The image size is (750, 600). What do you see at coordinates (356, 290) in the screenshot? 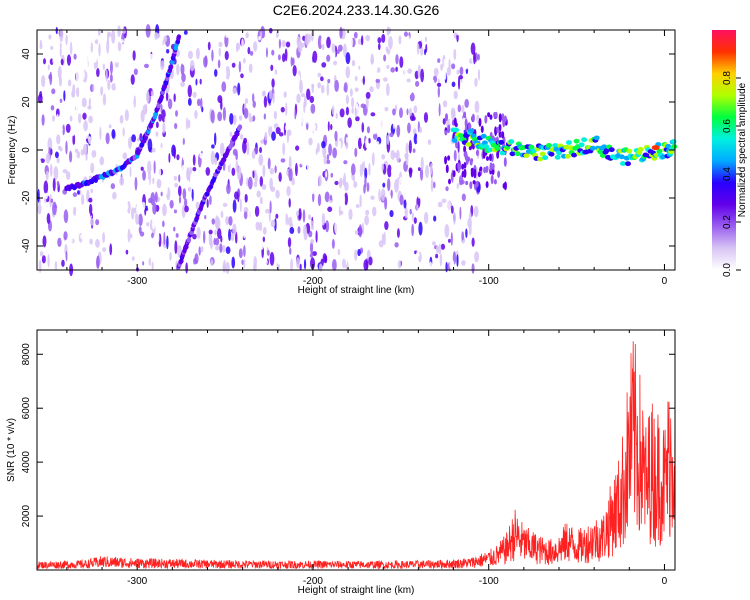
I see `spectrogram-x-label: Height of straight line (km)` at bounding box center [356, 290].